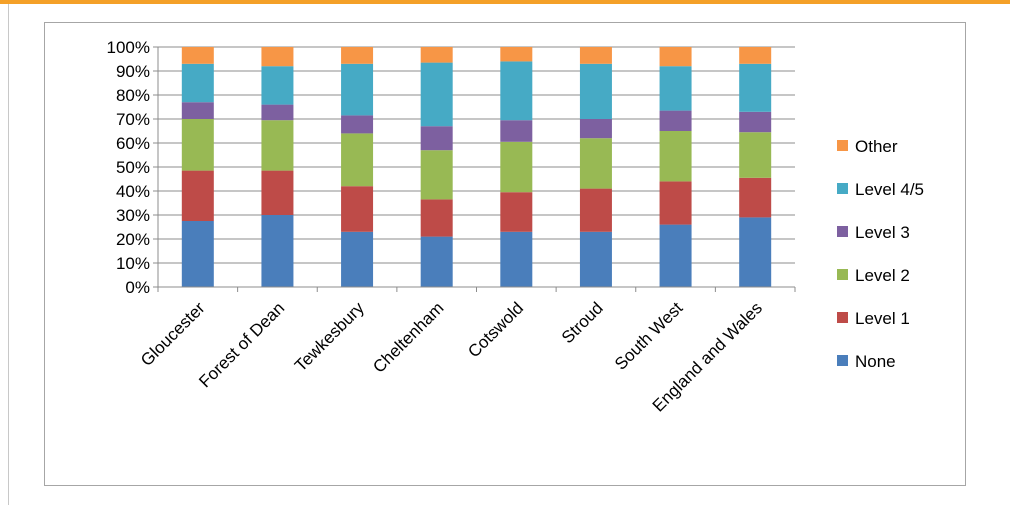  What do you see at coordinates (408, 337) in the screenshot?
I see `x-category-label: Cheltenham` at bounding box center [408, 337].